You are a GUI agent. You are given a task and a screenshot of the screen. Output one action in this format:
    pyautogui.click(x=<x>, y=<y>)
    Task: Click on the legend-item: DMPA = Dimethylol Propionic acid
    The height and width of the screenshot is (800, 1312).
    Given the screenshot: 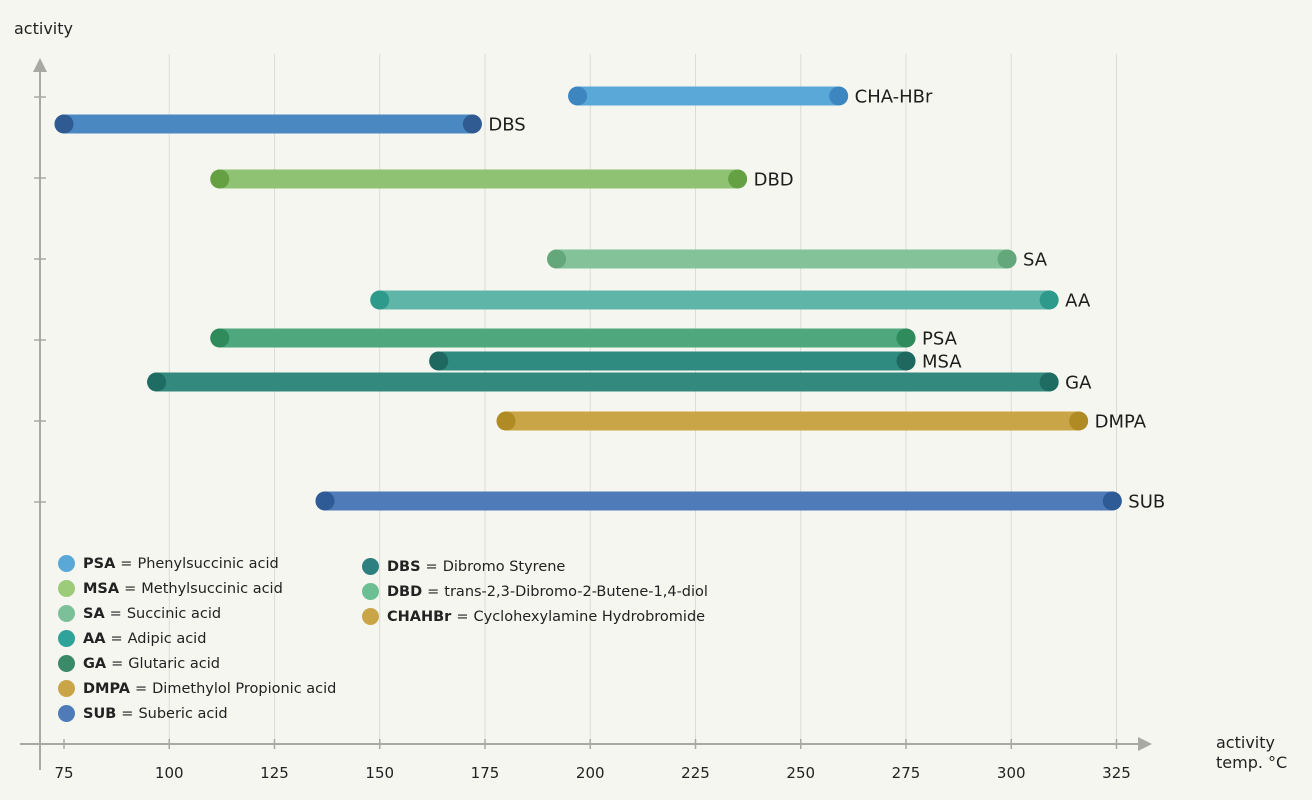 What is the action you would take?
    pyautogui.click(x=197, y=688)
    